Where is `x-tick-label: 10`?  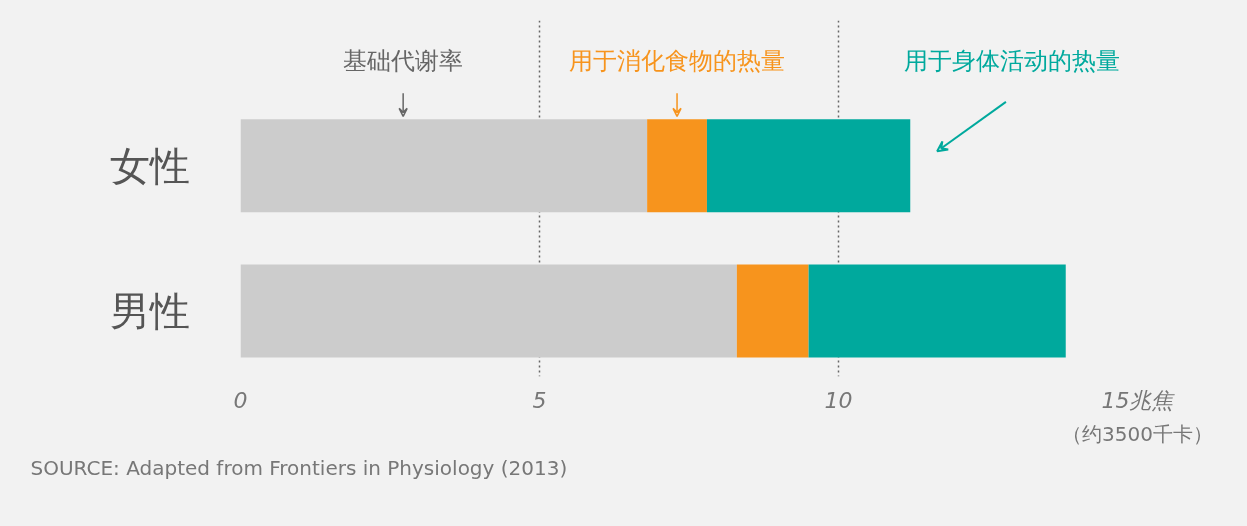
x-tick-label: 10 is located at coordinates (838, 400).